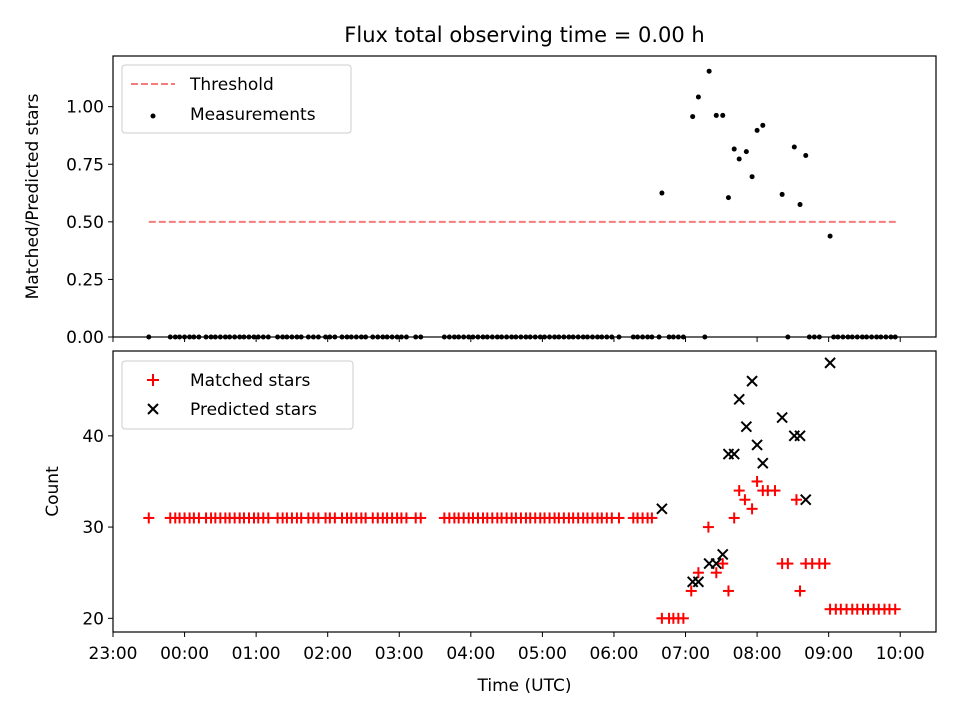 The image size is (960, 720). Describe the element at coordinates (250, 381) in the screenshot. I see `legend-matched-label: Matched stars` at that location.